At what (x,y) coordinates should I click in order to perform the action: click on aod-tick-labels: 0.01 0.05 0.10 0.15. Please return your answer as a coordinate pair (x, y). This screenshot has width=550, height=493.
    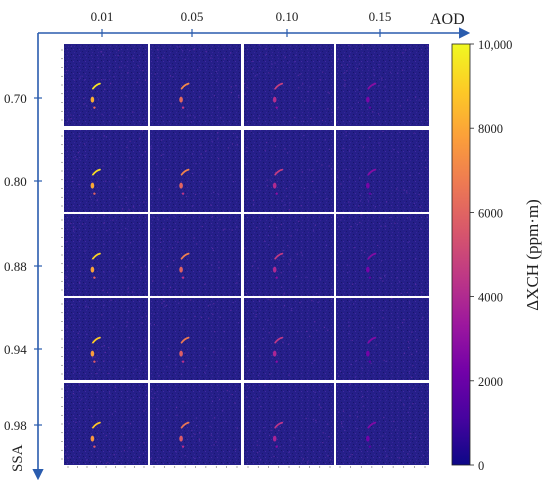
    Looking at the image, I should click on (241, 23).